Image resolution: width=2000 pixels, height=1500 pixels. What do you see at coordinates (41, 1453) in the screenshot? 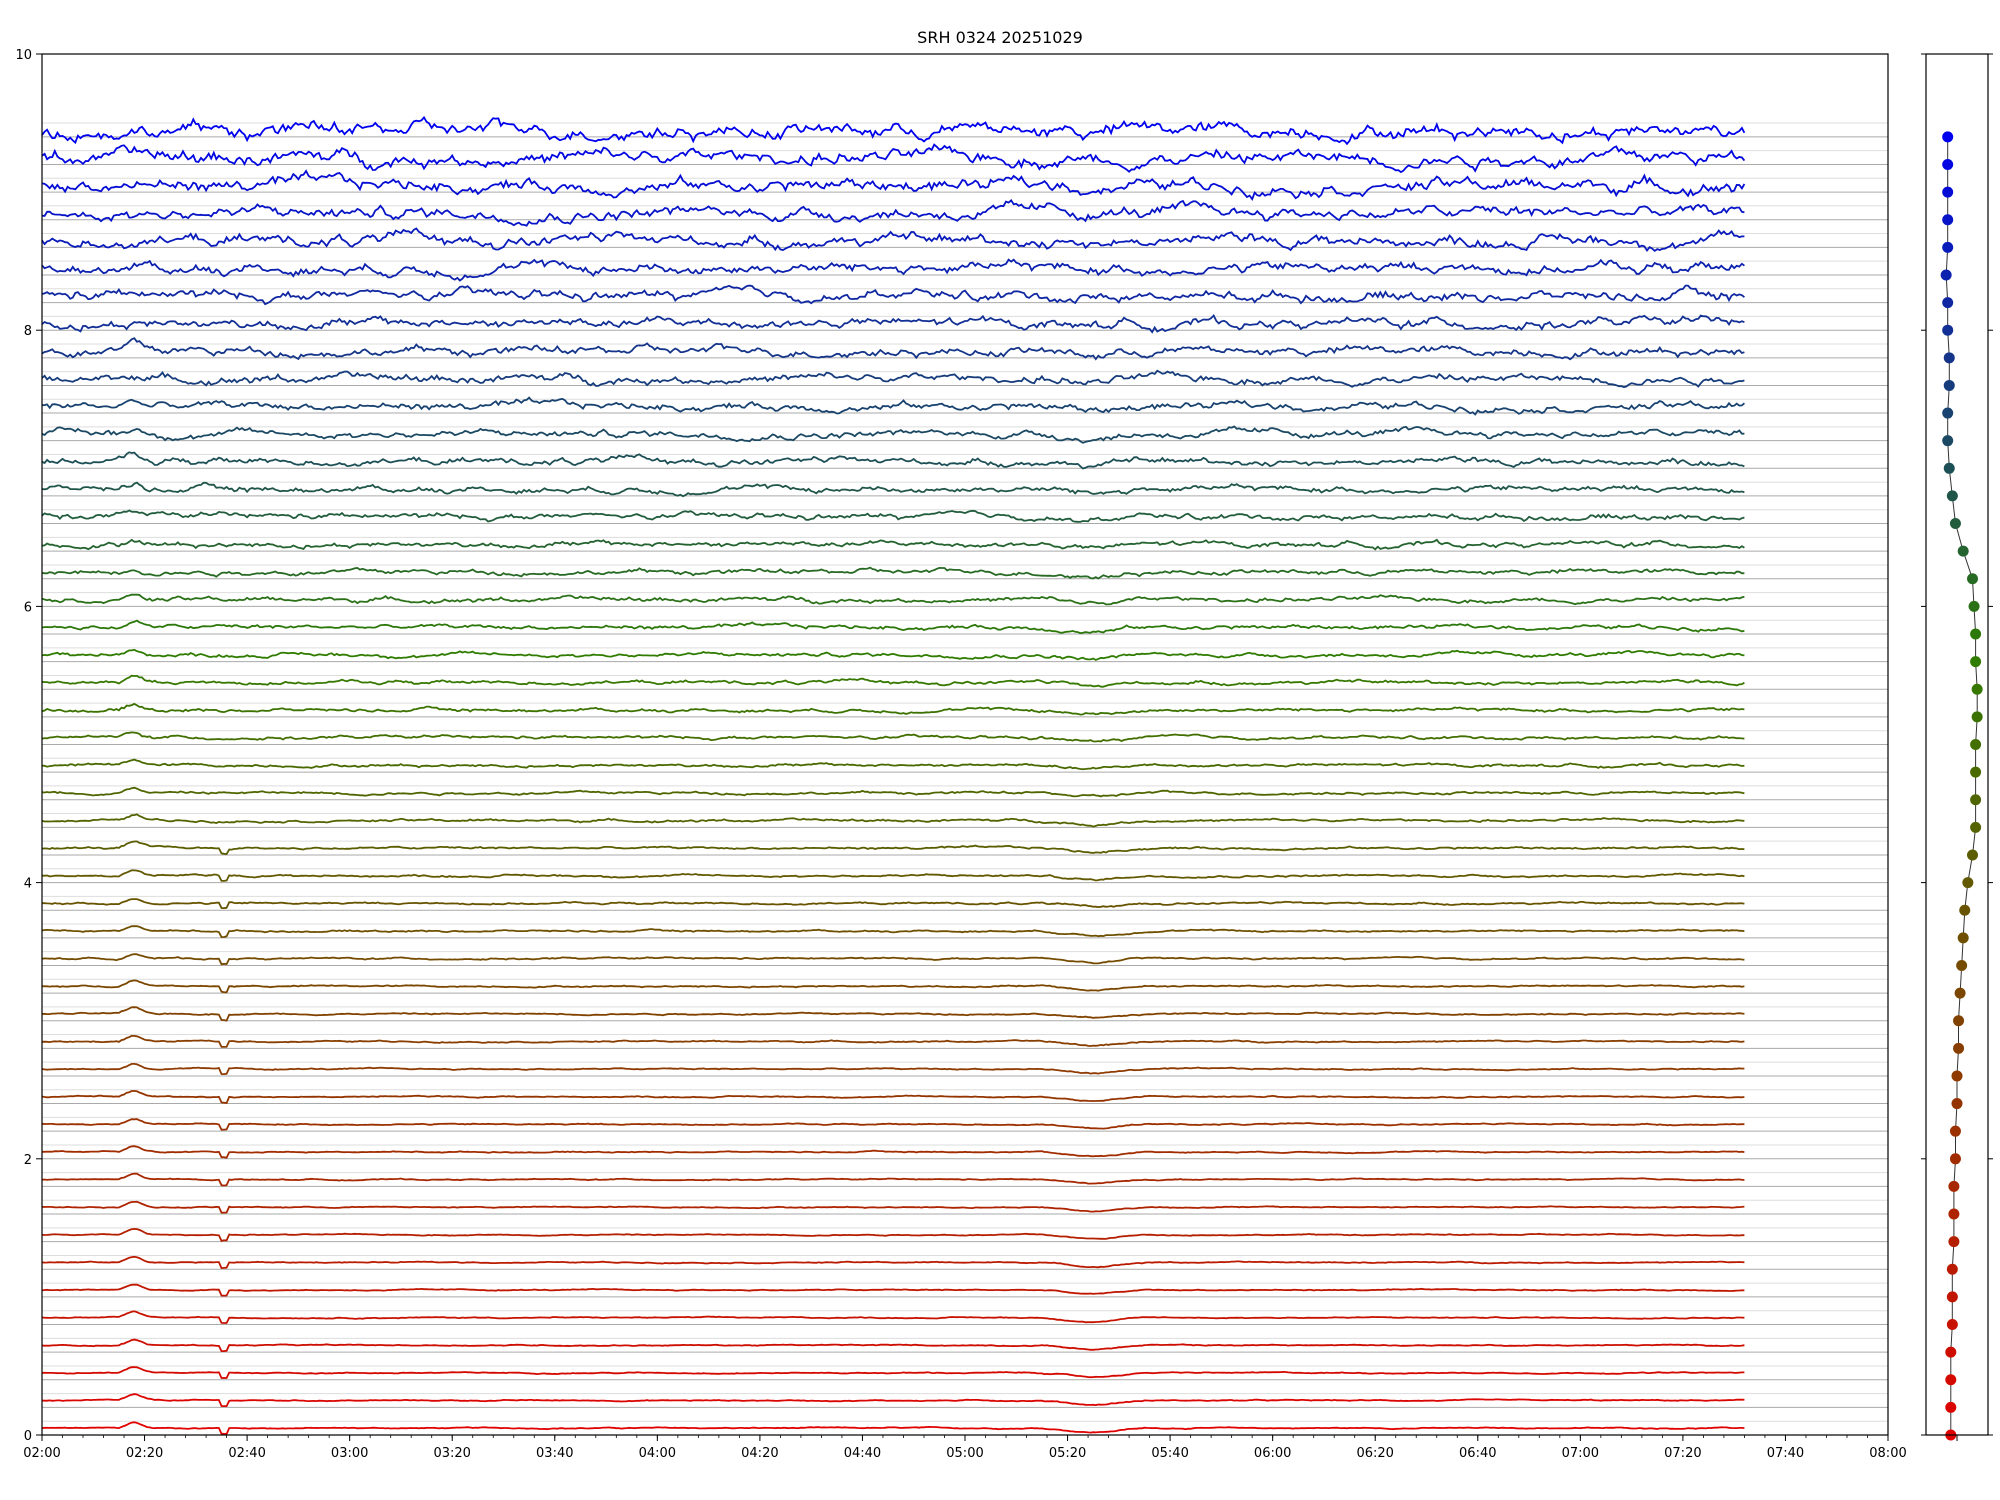
I see `x-tick-label: 02:00` at bounding box center [41, 1453].